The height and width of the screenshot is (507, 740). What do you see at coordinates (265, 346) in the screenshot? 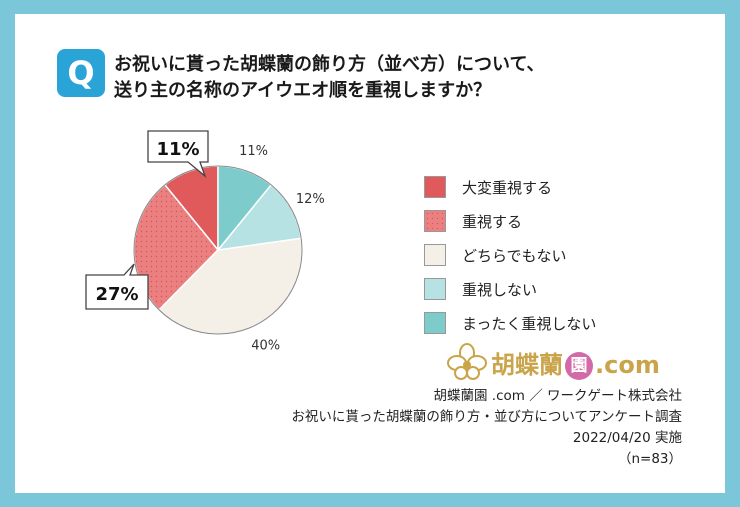
I see `pie-value-label: 40%` at bounding box center [265, 346].